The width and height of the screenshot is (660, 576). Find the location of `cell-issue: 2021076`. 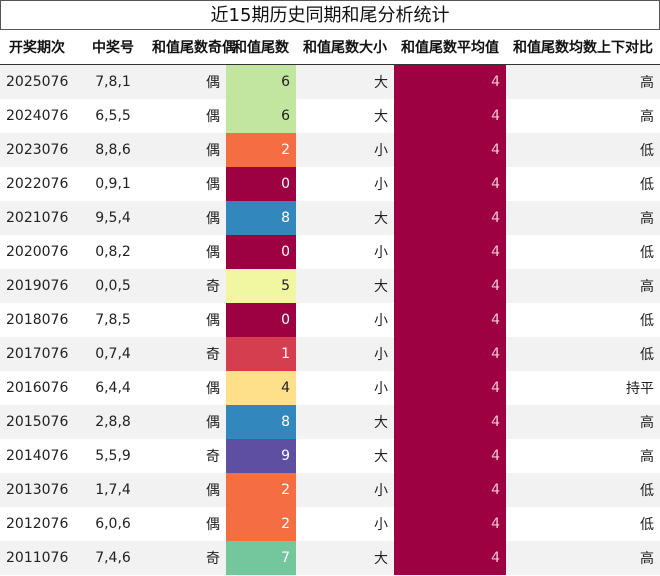

cell-issue: 2021076 is located at coordinates (37, 217).